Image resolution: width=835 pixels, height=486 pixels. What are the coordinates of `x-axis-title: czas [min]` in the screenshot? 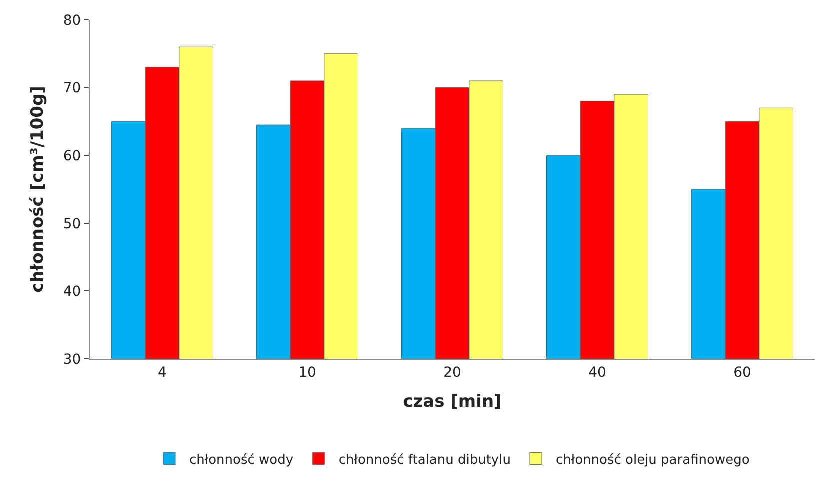 It's located at (452, 402).